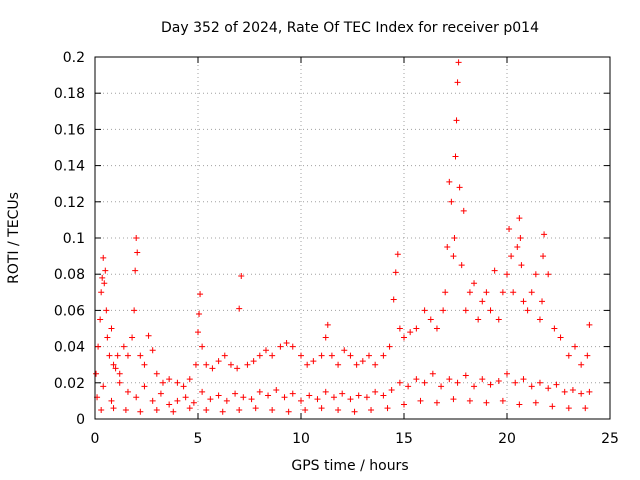 The width and height of the screenshot is (640, 480). What do you see at coordinates (404, 439) in the screenshot?
I see `x-tick-label: 15` at bounding box center [404, 439].